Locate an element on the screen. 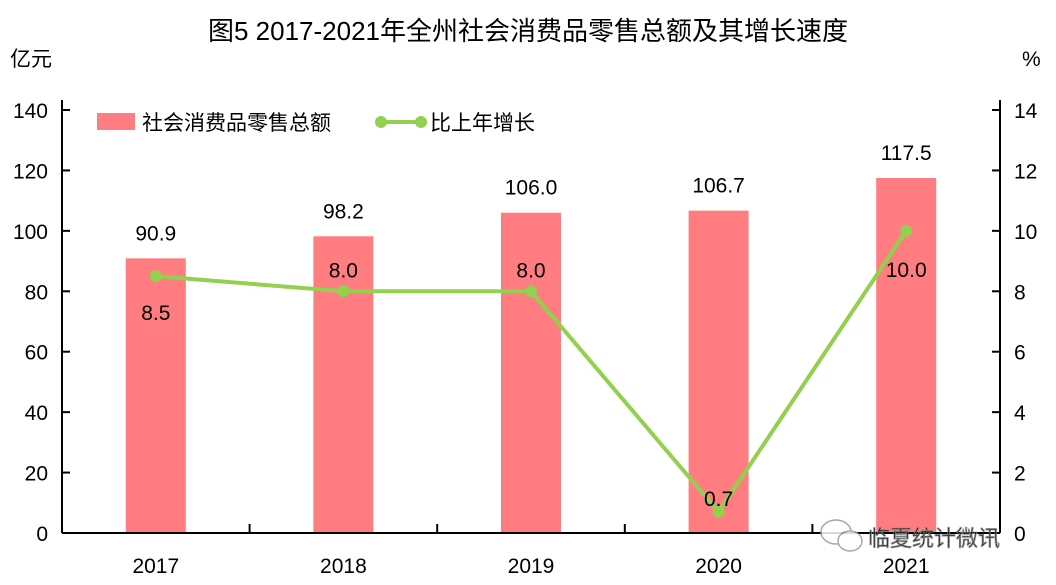 The height and width of the screenshot is (585, 1056). left-tick-label: 80 is located at coordinates (36, 292).